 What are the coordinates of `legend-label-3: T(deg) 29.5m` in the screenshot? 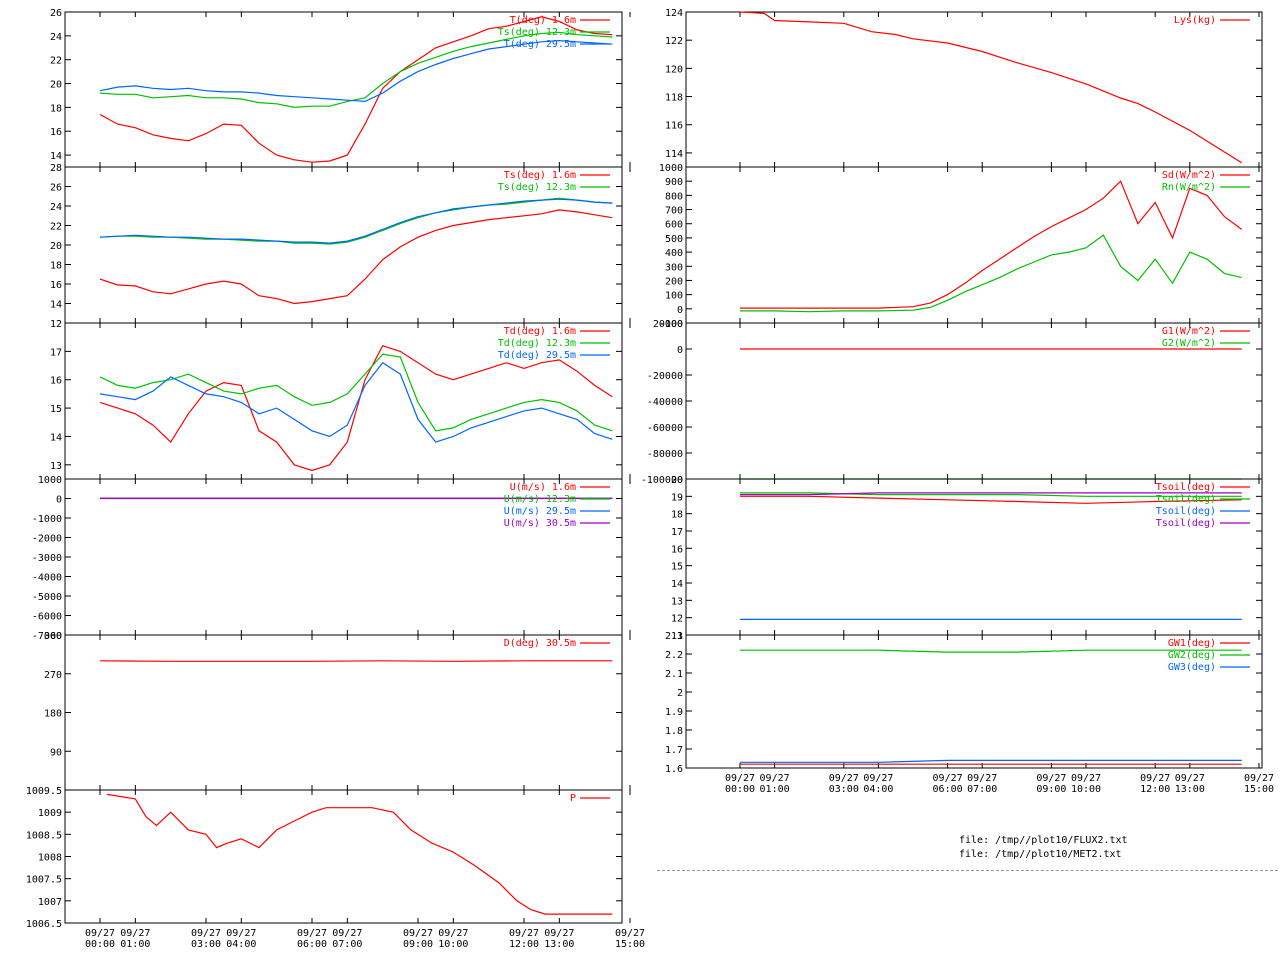 It's located at (540, 44).